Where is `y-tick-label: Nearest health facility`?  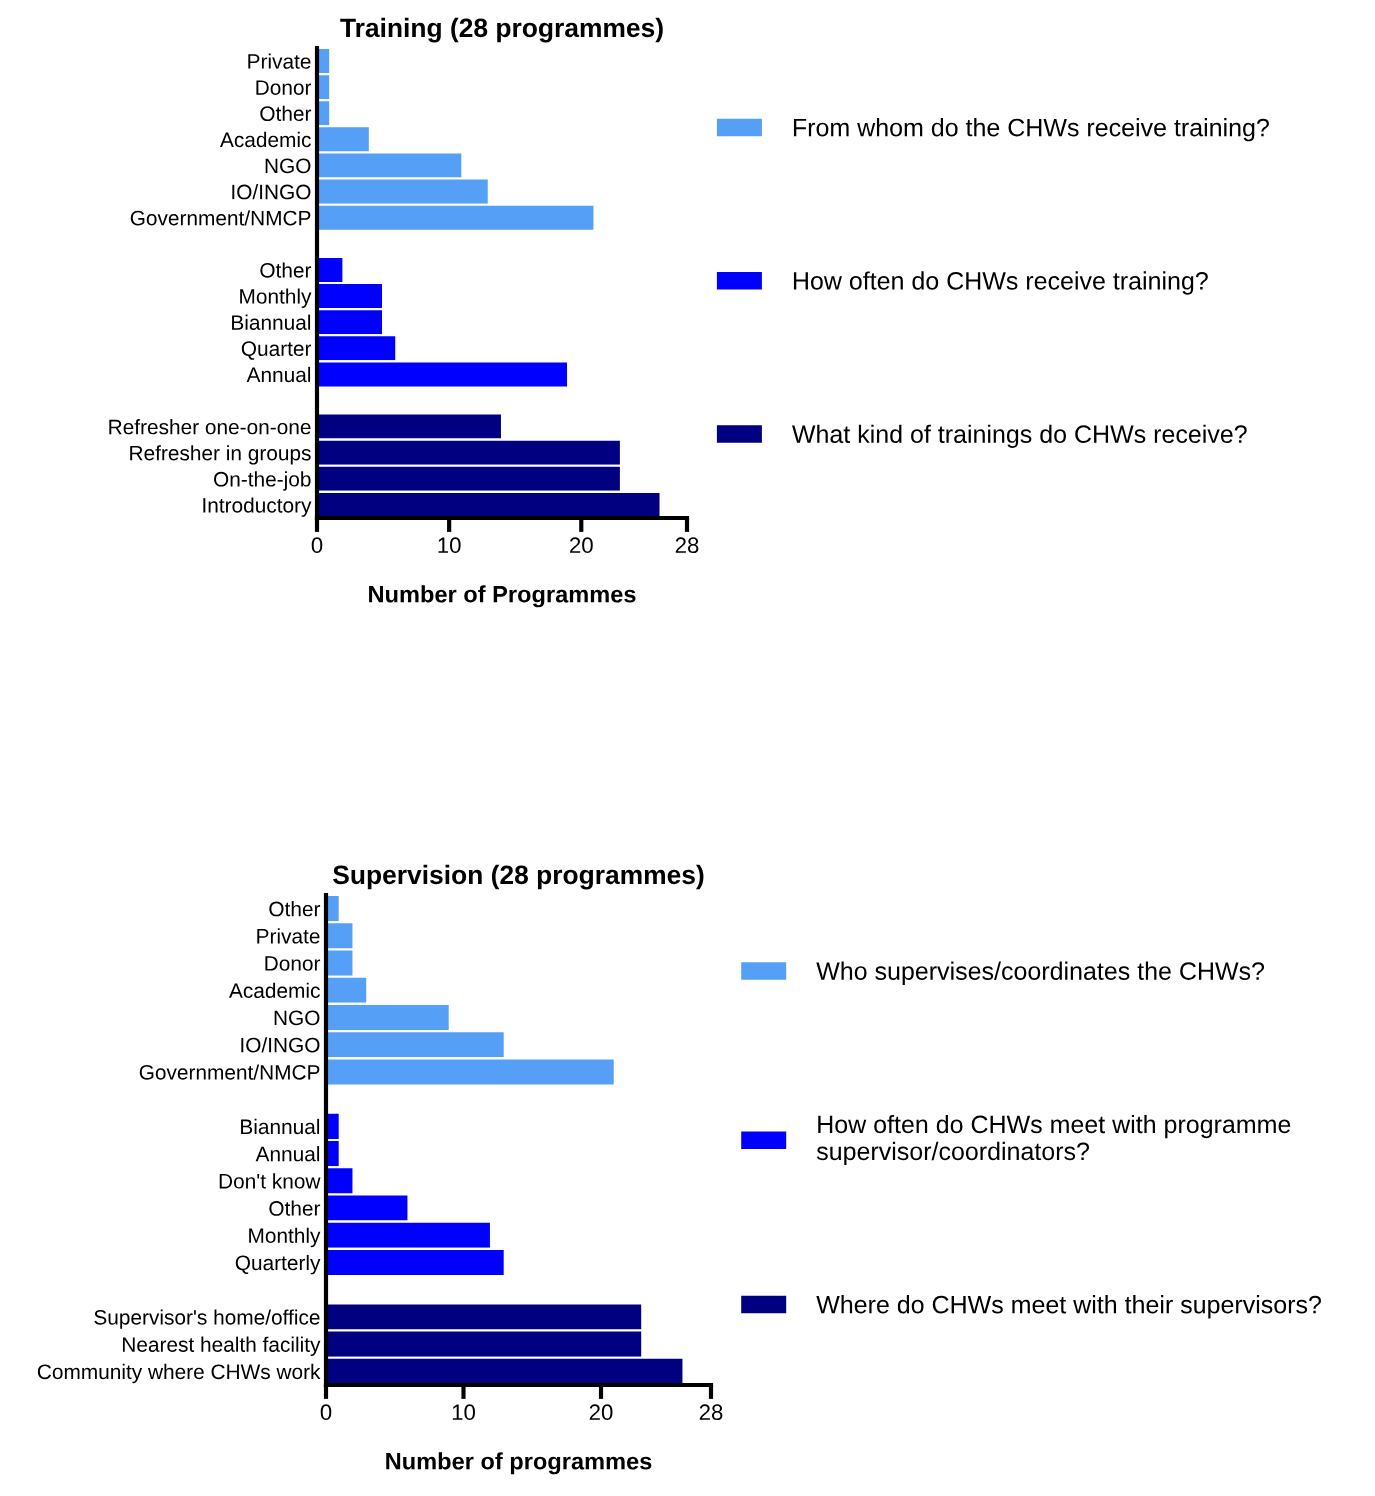 y-tick-label: Nearest health facility is located at coordinates (222, 1346).